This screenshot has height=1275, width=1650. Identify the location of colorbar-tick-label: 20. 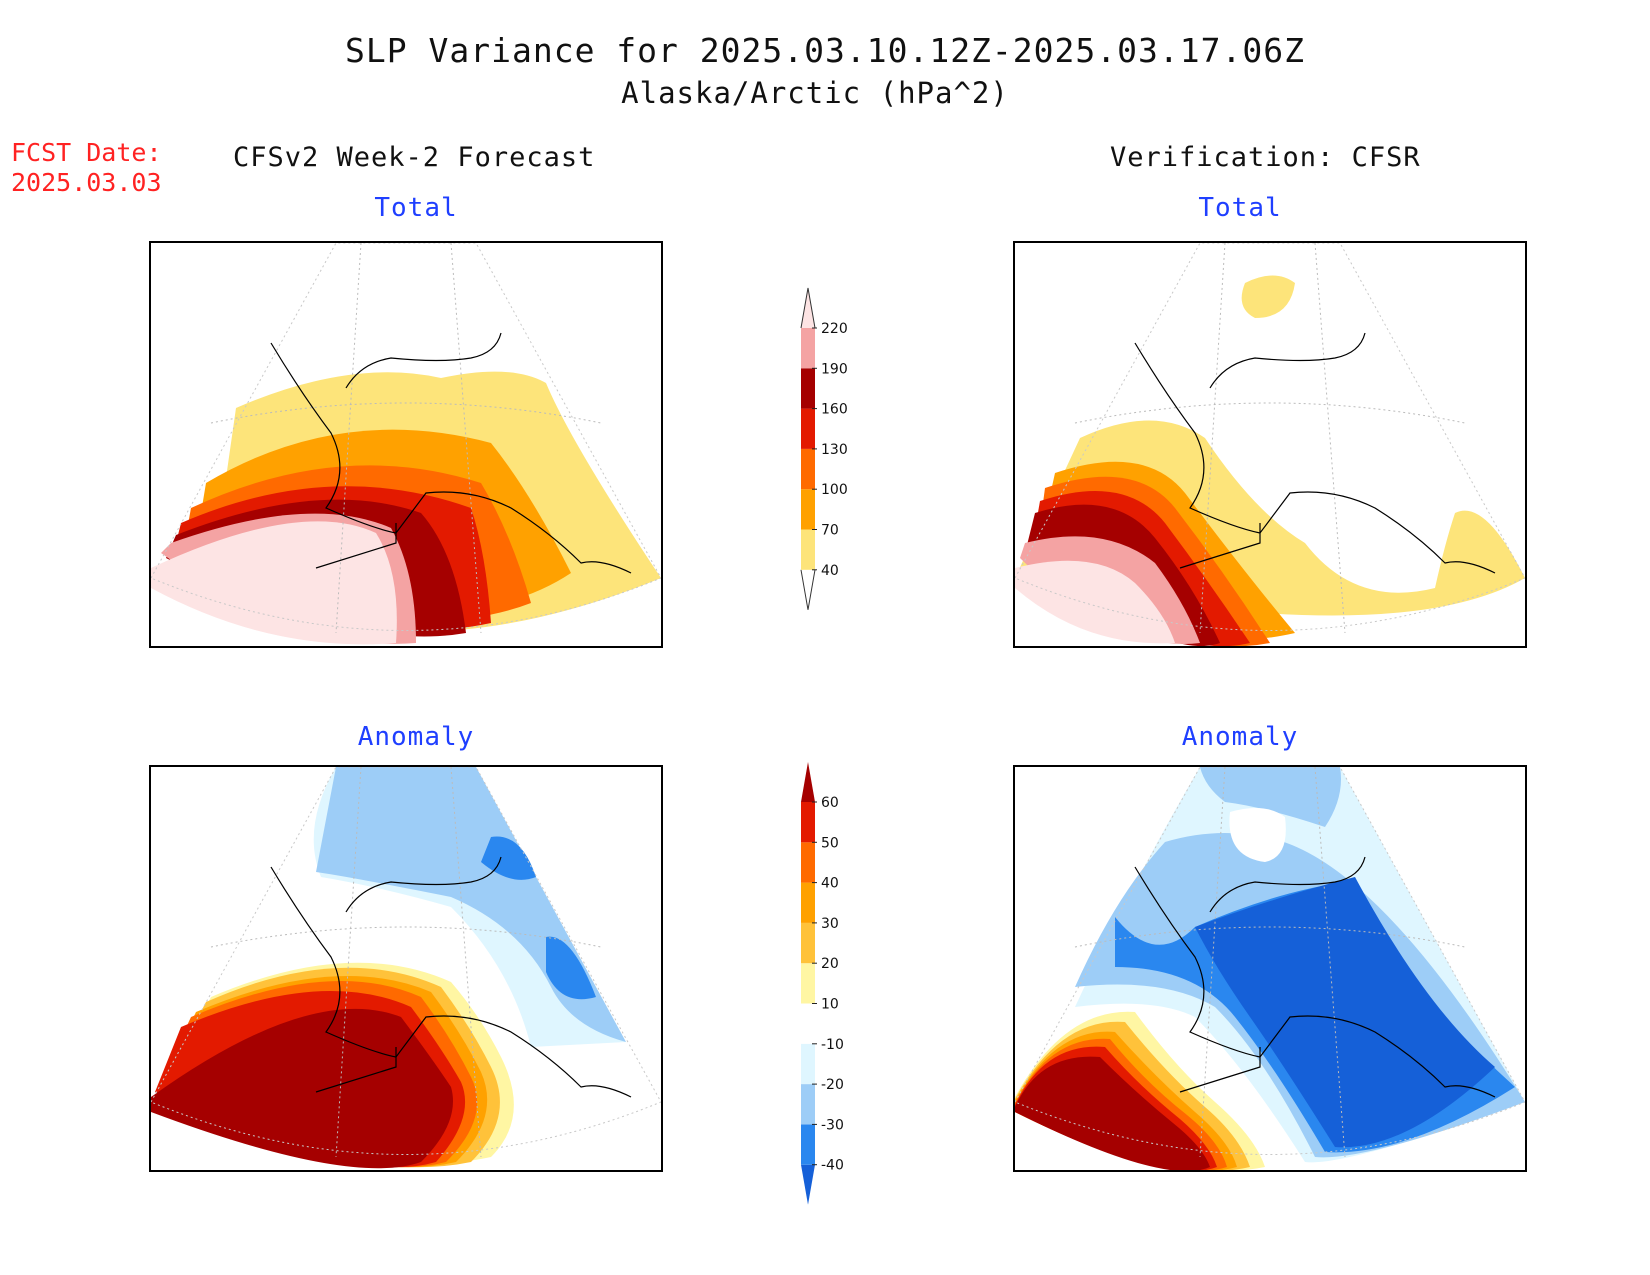
(830, 964).